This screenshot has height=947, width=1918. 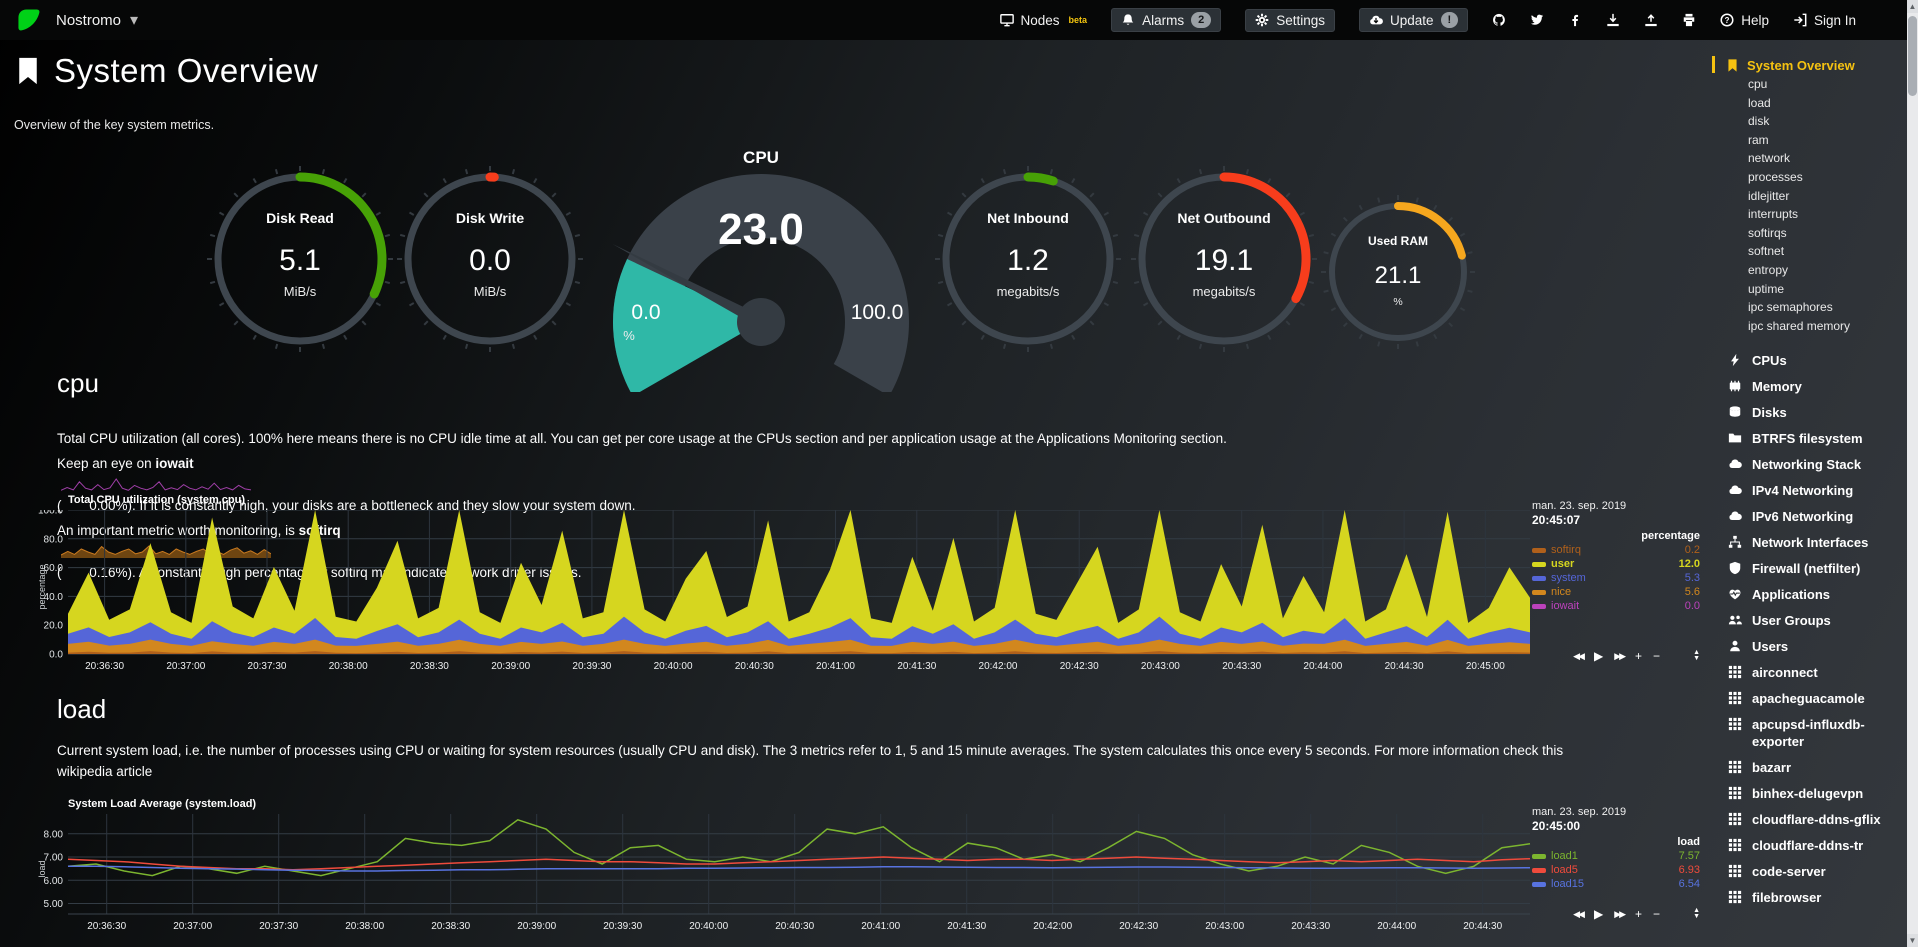 I want to click on legend-item-user: user 12.0, so click(x=1616, y=564).